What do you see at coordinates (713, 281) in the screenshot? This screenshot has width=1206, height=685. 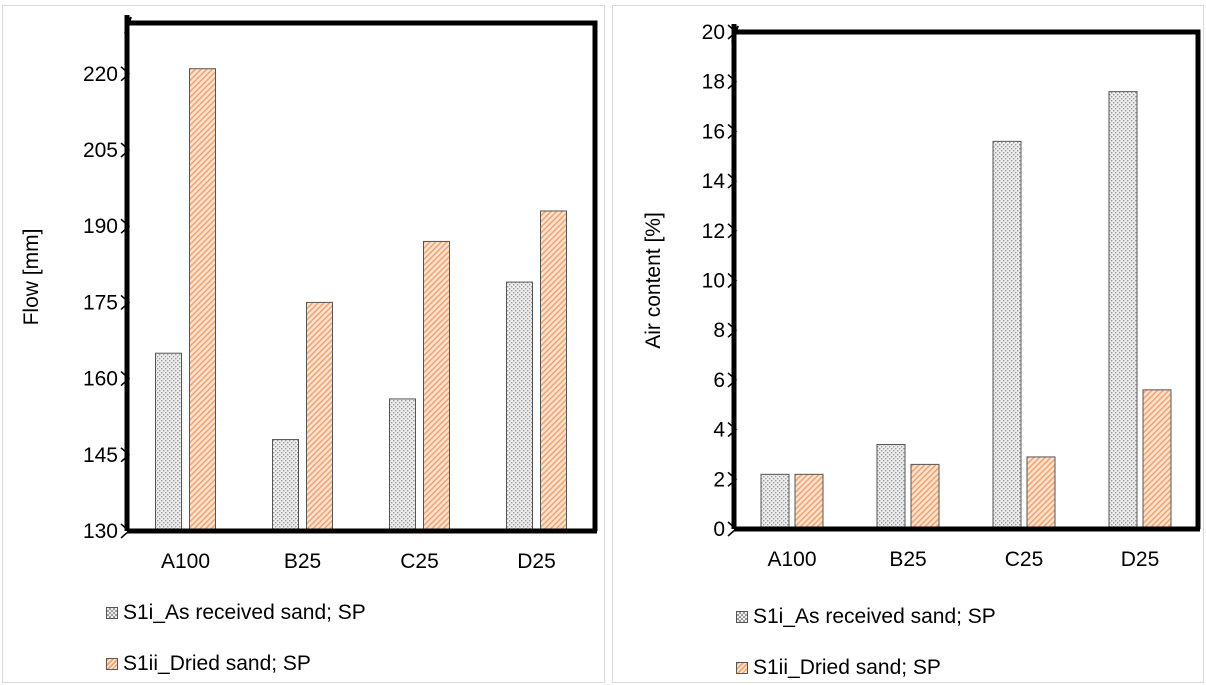 I see `y-tick-label: 10` at bounding box center [713, 281].